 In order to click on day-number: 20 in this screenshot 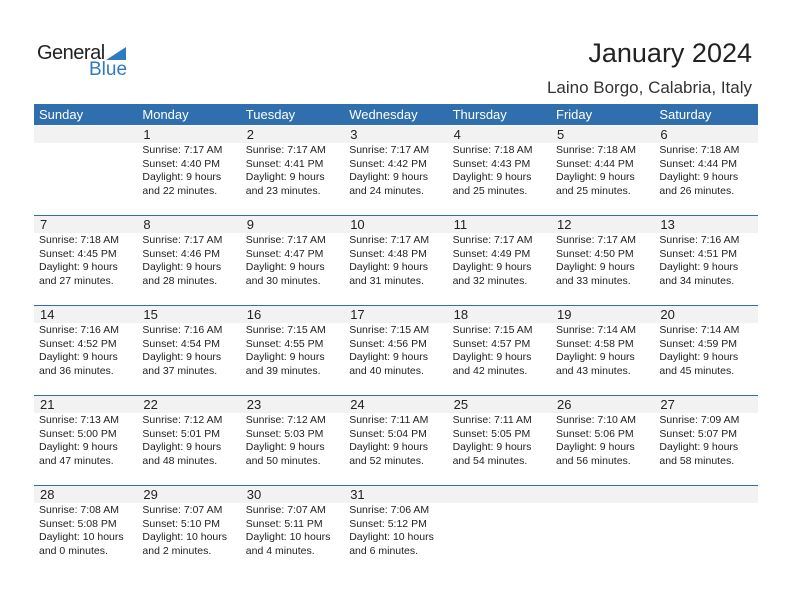, I will do `click(667, 314)`.